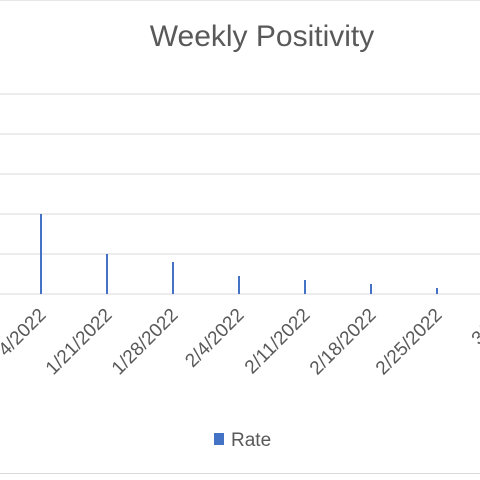  What do you see at coordinates (474, 327) in the screenshot?
I see `x-tick-label: 3/4/2` at bounding box center [474, 327].